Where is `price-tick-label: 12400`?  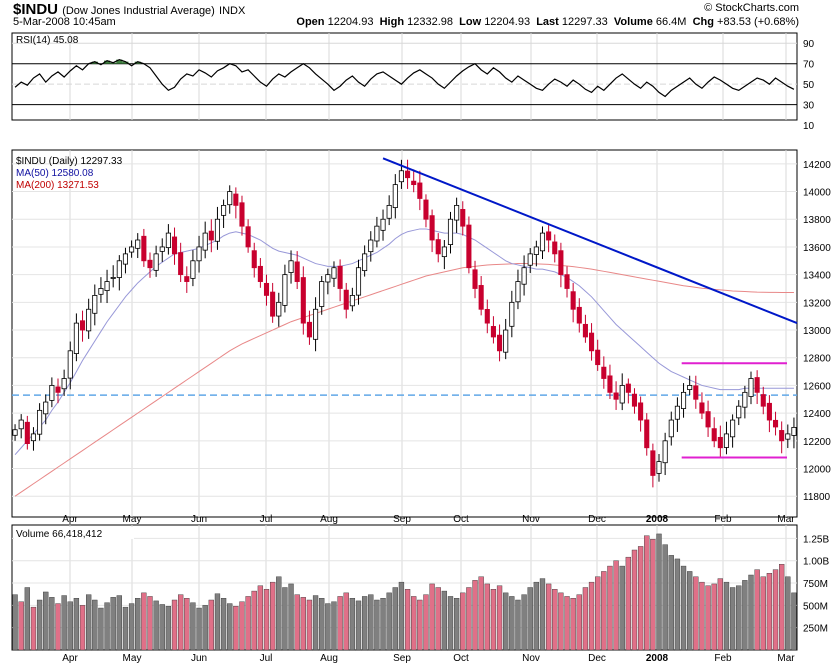
price-tick-label: 12400 is located at coordinates (817, 414).